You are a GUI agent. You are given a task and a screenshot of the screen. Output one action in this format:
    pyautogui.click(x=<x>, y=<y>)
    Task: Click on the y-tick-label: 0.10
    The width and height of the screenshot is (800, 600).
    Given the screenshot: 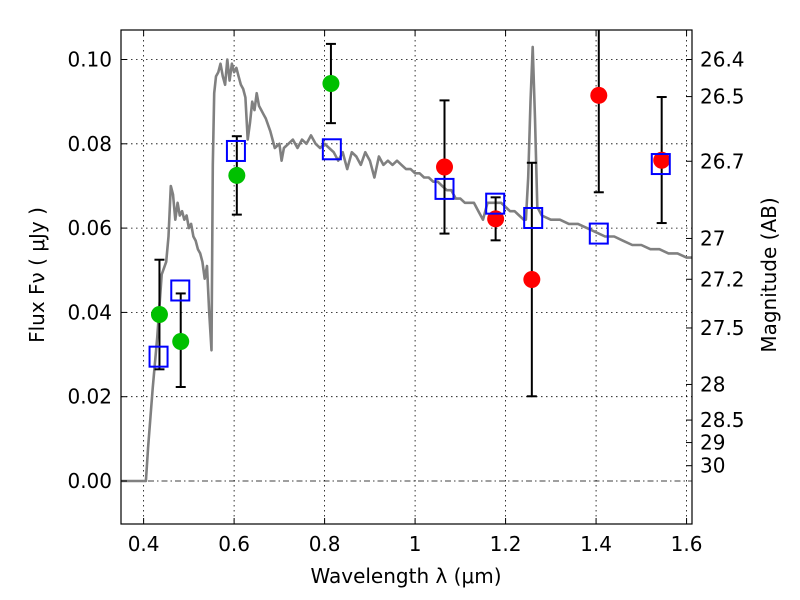 What is the action you would take?
    pyautogui.click(x=89, y=60)
    